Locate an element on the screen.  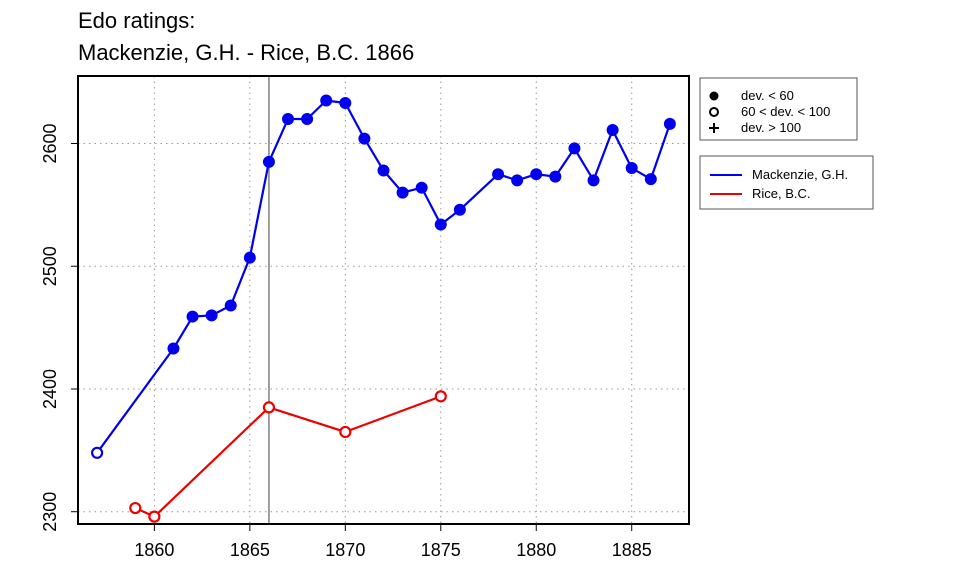
legend-markers-box is located at coordinates (778, 109).